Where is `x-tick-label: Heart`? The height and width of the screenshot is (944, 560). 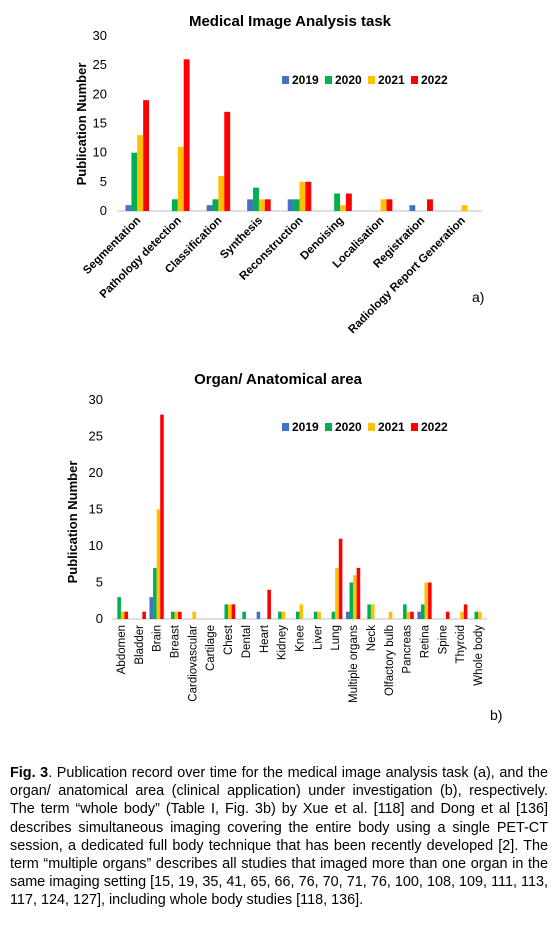 x-tick-label: Heart is located at coordinates (265, 638).